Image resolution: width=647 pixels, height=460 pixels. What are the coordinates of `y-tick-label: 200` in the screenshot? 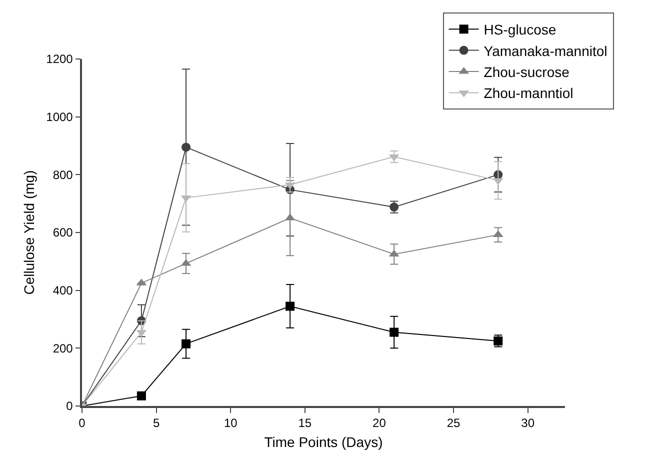 It's located at (63, 348).